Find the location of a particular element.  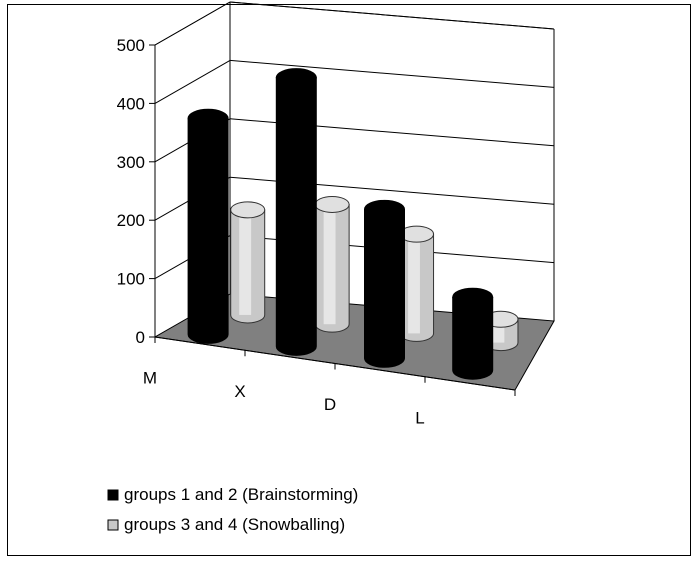

x-tick-label: L is located at coordinates (419, 417).